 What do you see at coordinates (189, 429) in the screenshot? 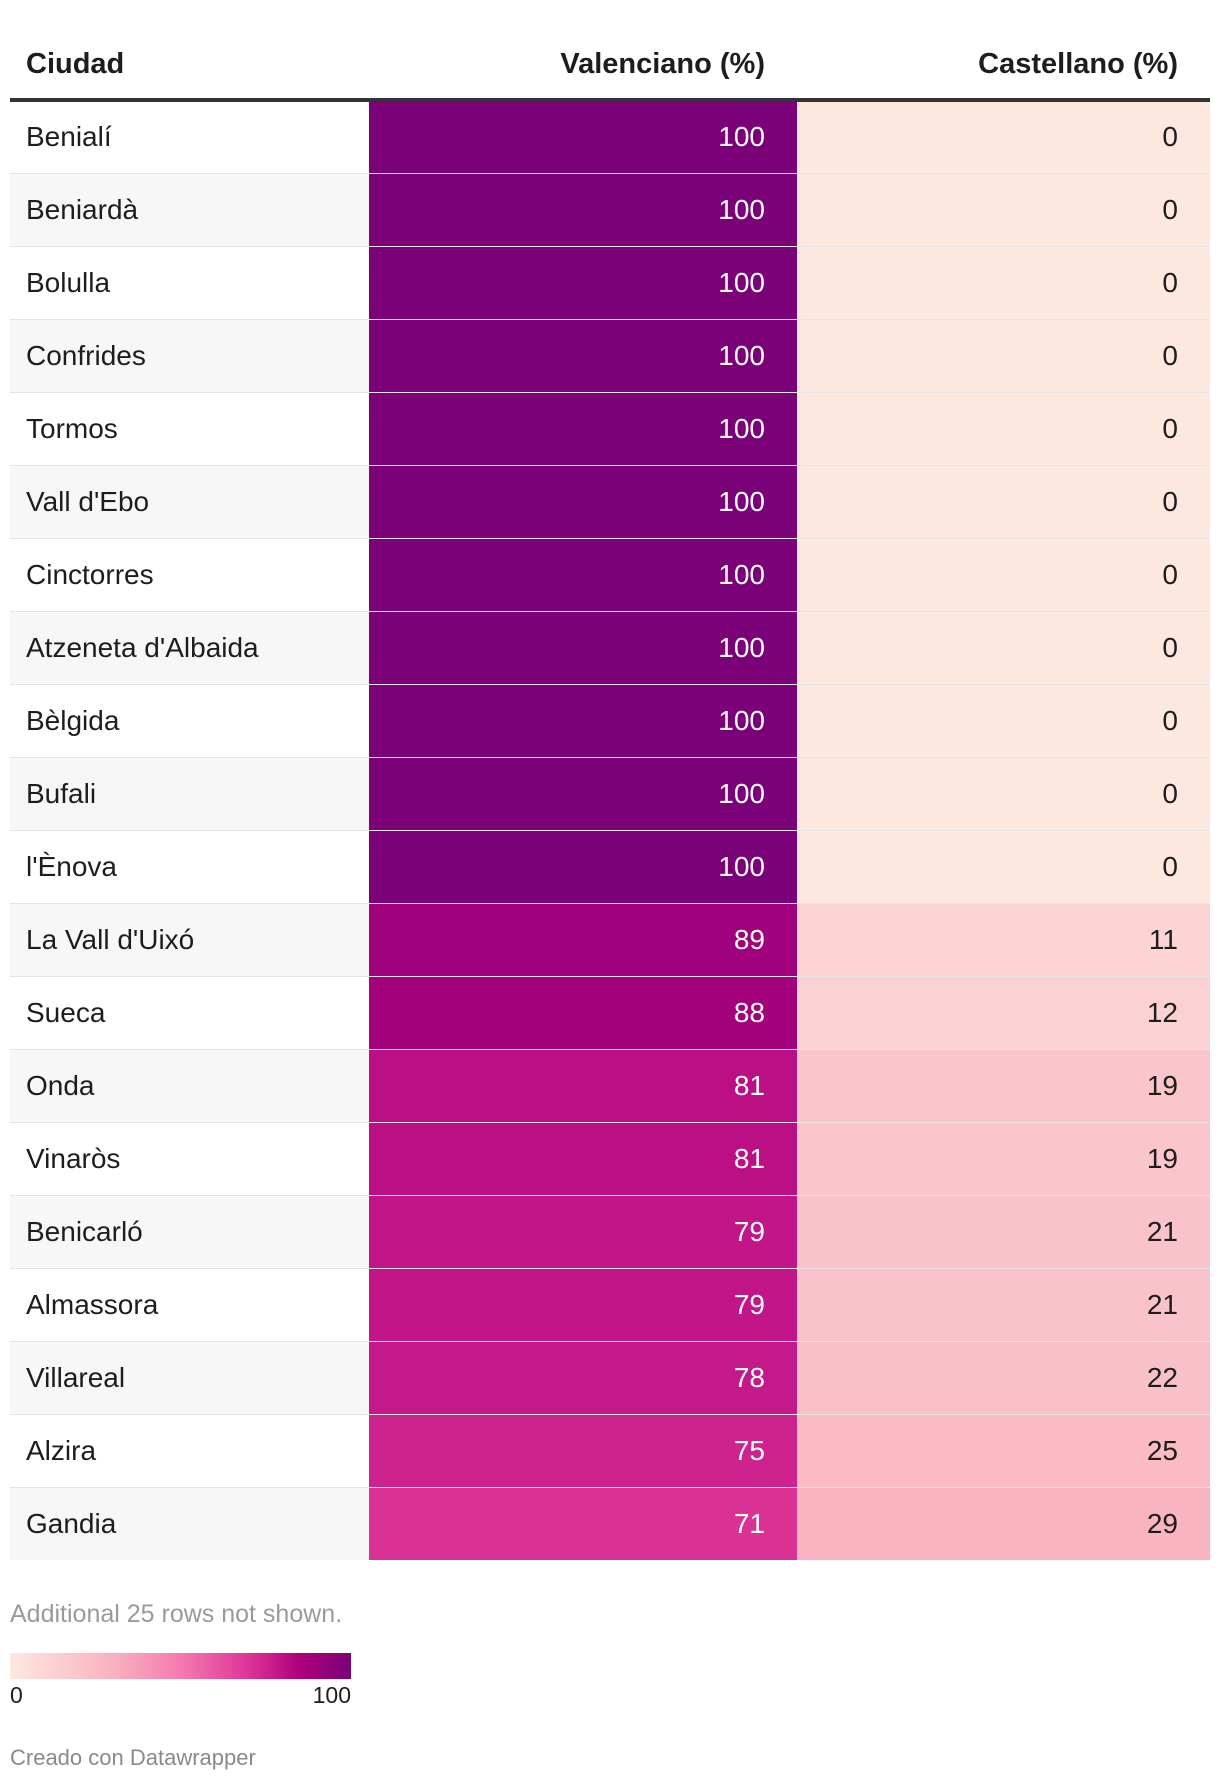
I see `cell-ciudad: Tormos` at bounding box center [189, 429].